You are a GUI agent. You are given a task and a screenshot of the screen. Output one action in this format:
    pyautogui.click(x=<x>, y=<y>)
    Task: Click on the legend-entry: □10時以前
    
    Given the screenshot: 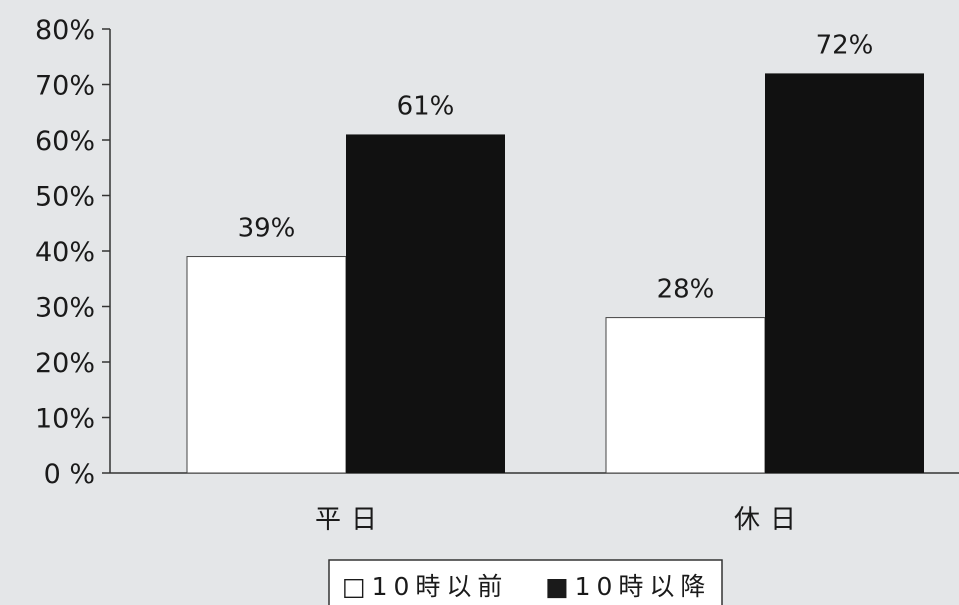 What is the action you would take?
    pyautogui.click(x=425, y=586)
    